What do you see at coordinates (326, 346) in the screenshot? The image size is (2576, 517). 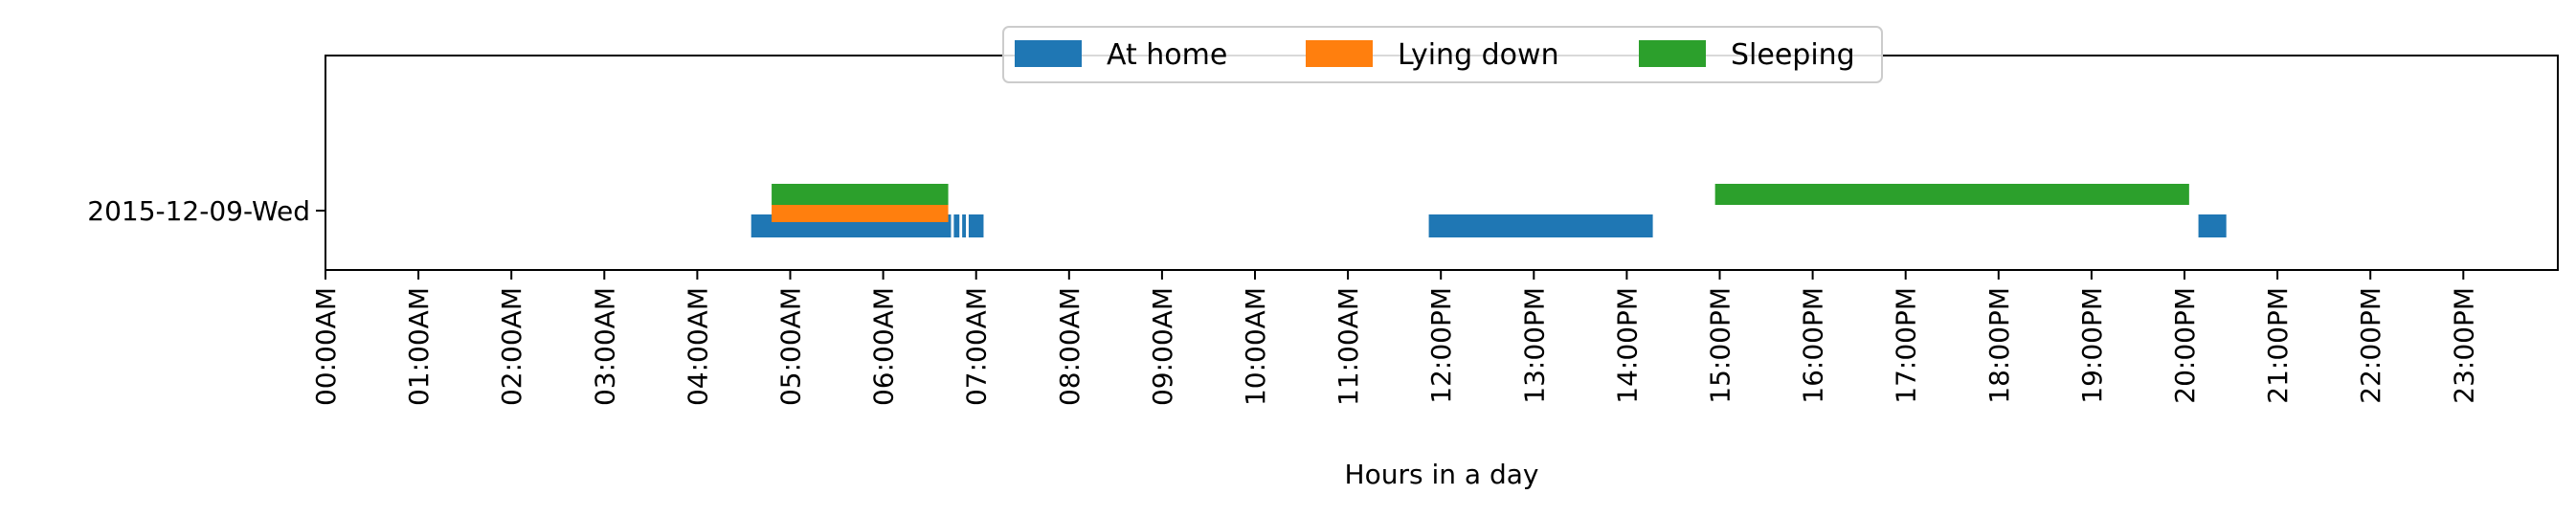 I see `x-tick-label: 00:00AM` at bounding box center [326, 346].